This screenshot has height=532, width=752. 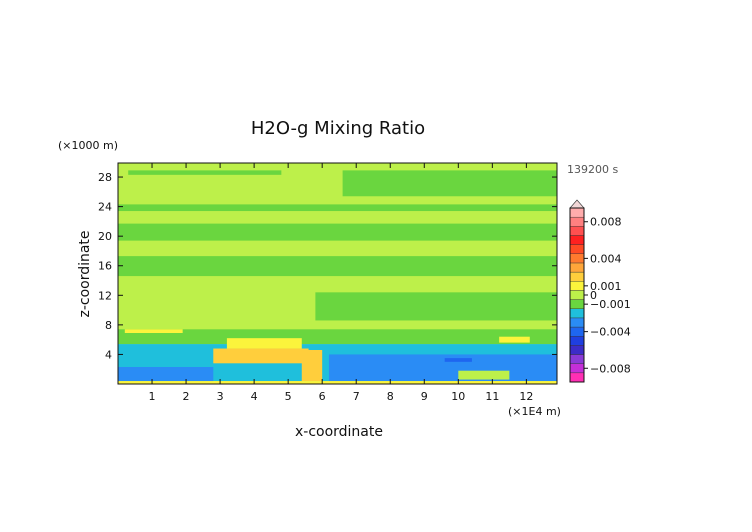 What do you see at coordinates (105, 236) in the screenshot?
I see `y-tick-label: 20` at bounding box center [105, 236].